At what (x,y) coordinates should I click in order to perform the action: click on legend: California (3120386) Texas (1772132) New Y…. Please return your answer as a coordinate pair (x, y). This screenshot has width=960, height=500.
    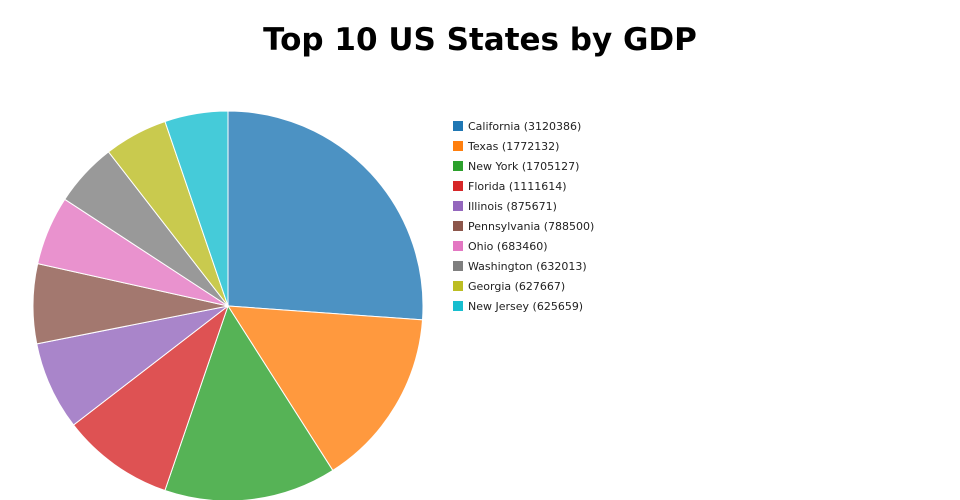
    Looking at the image, I should click on (523, 216).